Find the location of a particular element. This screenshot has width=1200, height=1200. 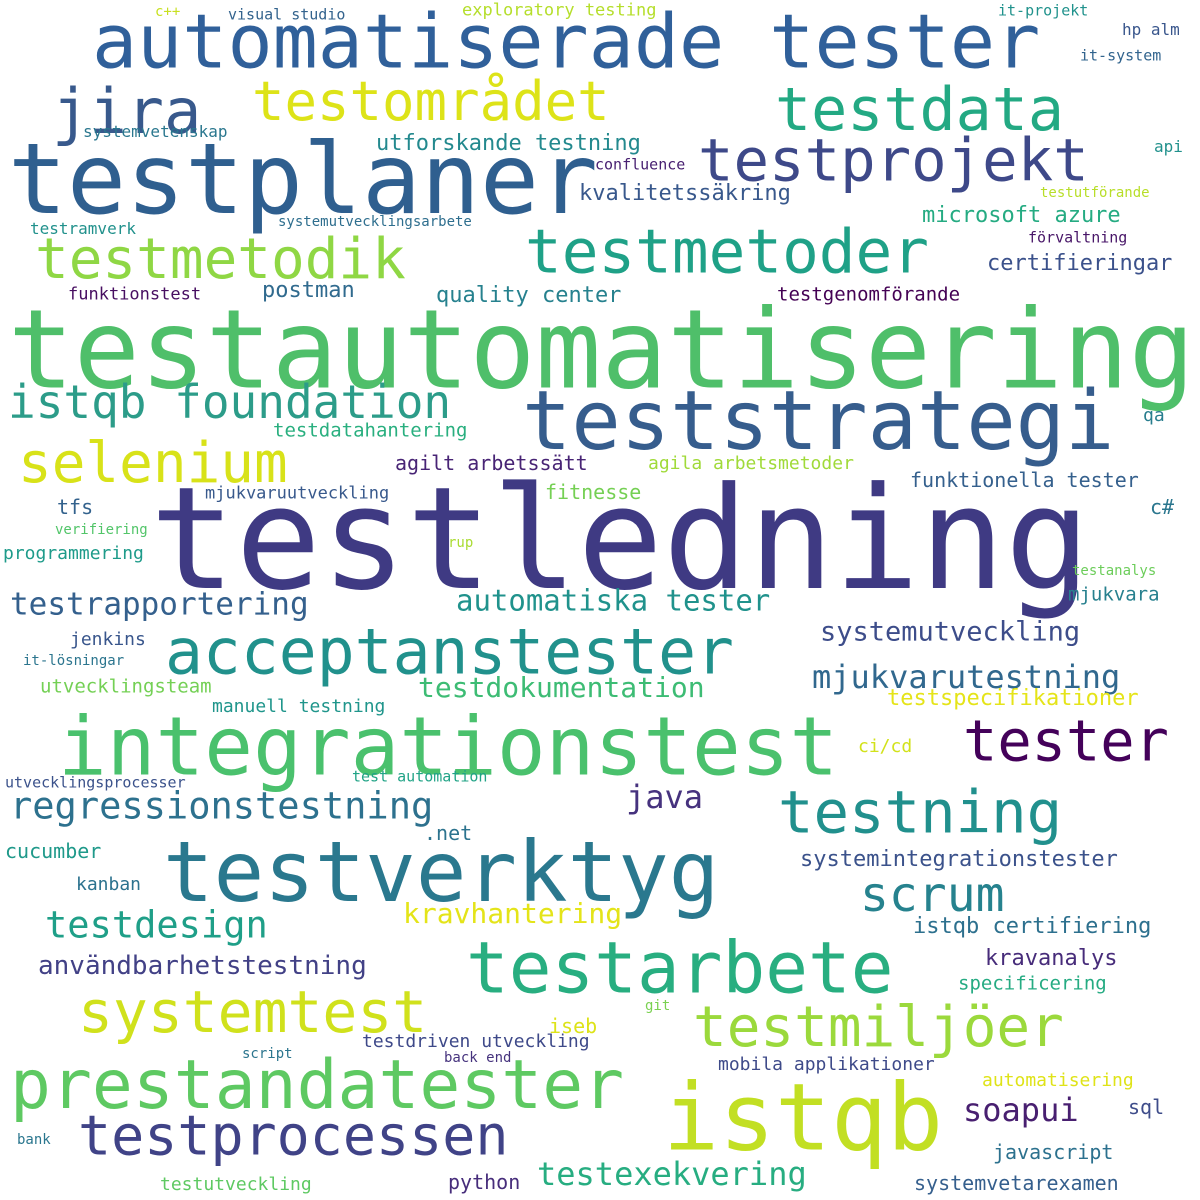

word-c-plus-plus: c++ is located at coordinates (168, 12).